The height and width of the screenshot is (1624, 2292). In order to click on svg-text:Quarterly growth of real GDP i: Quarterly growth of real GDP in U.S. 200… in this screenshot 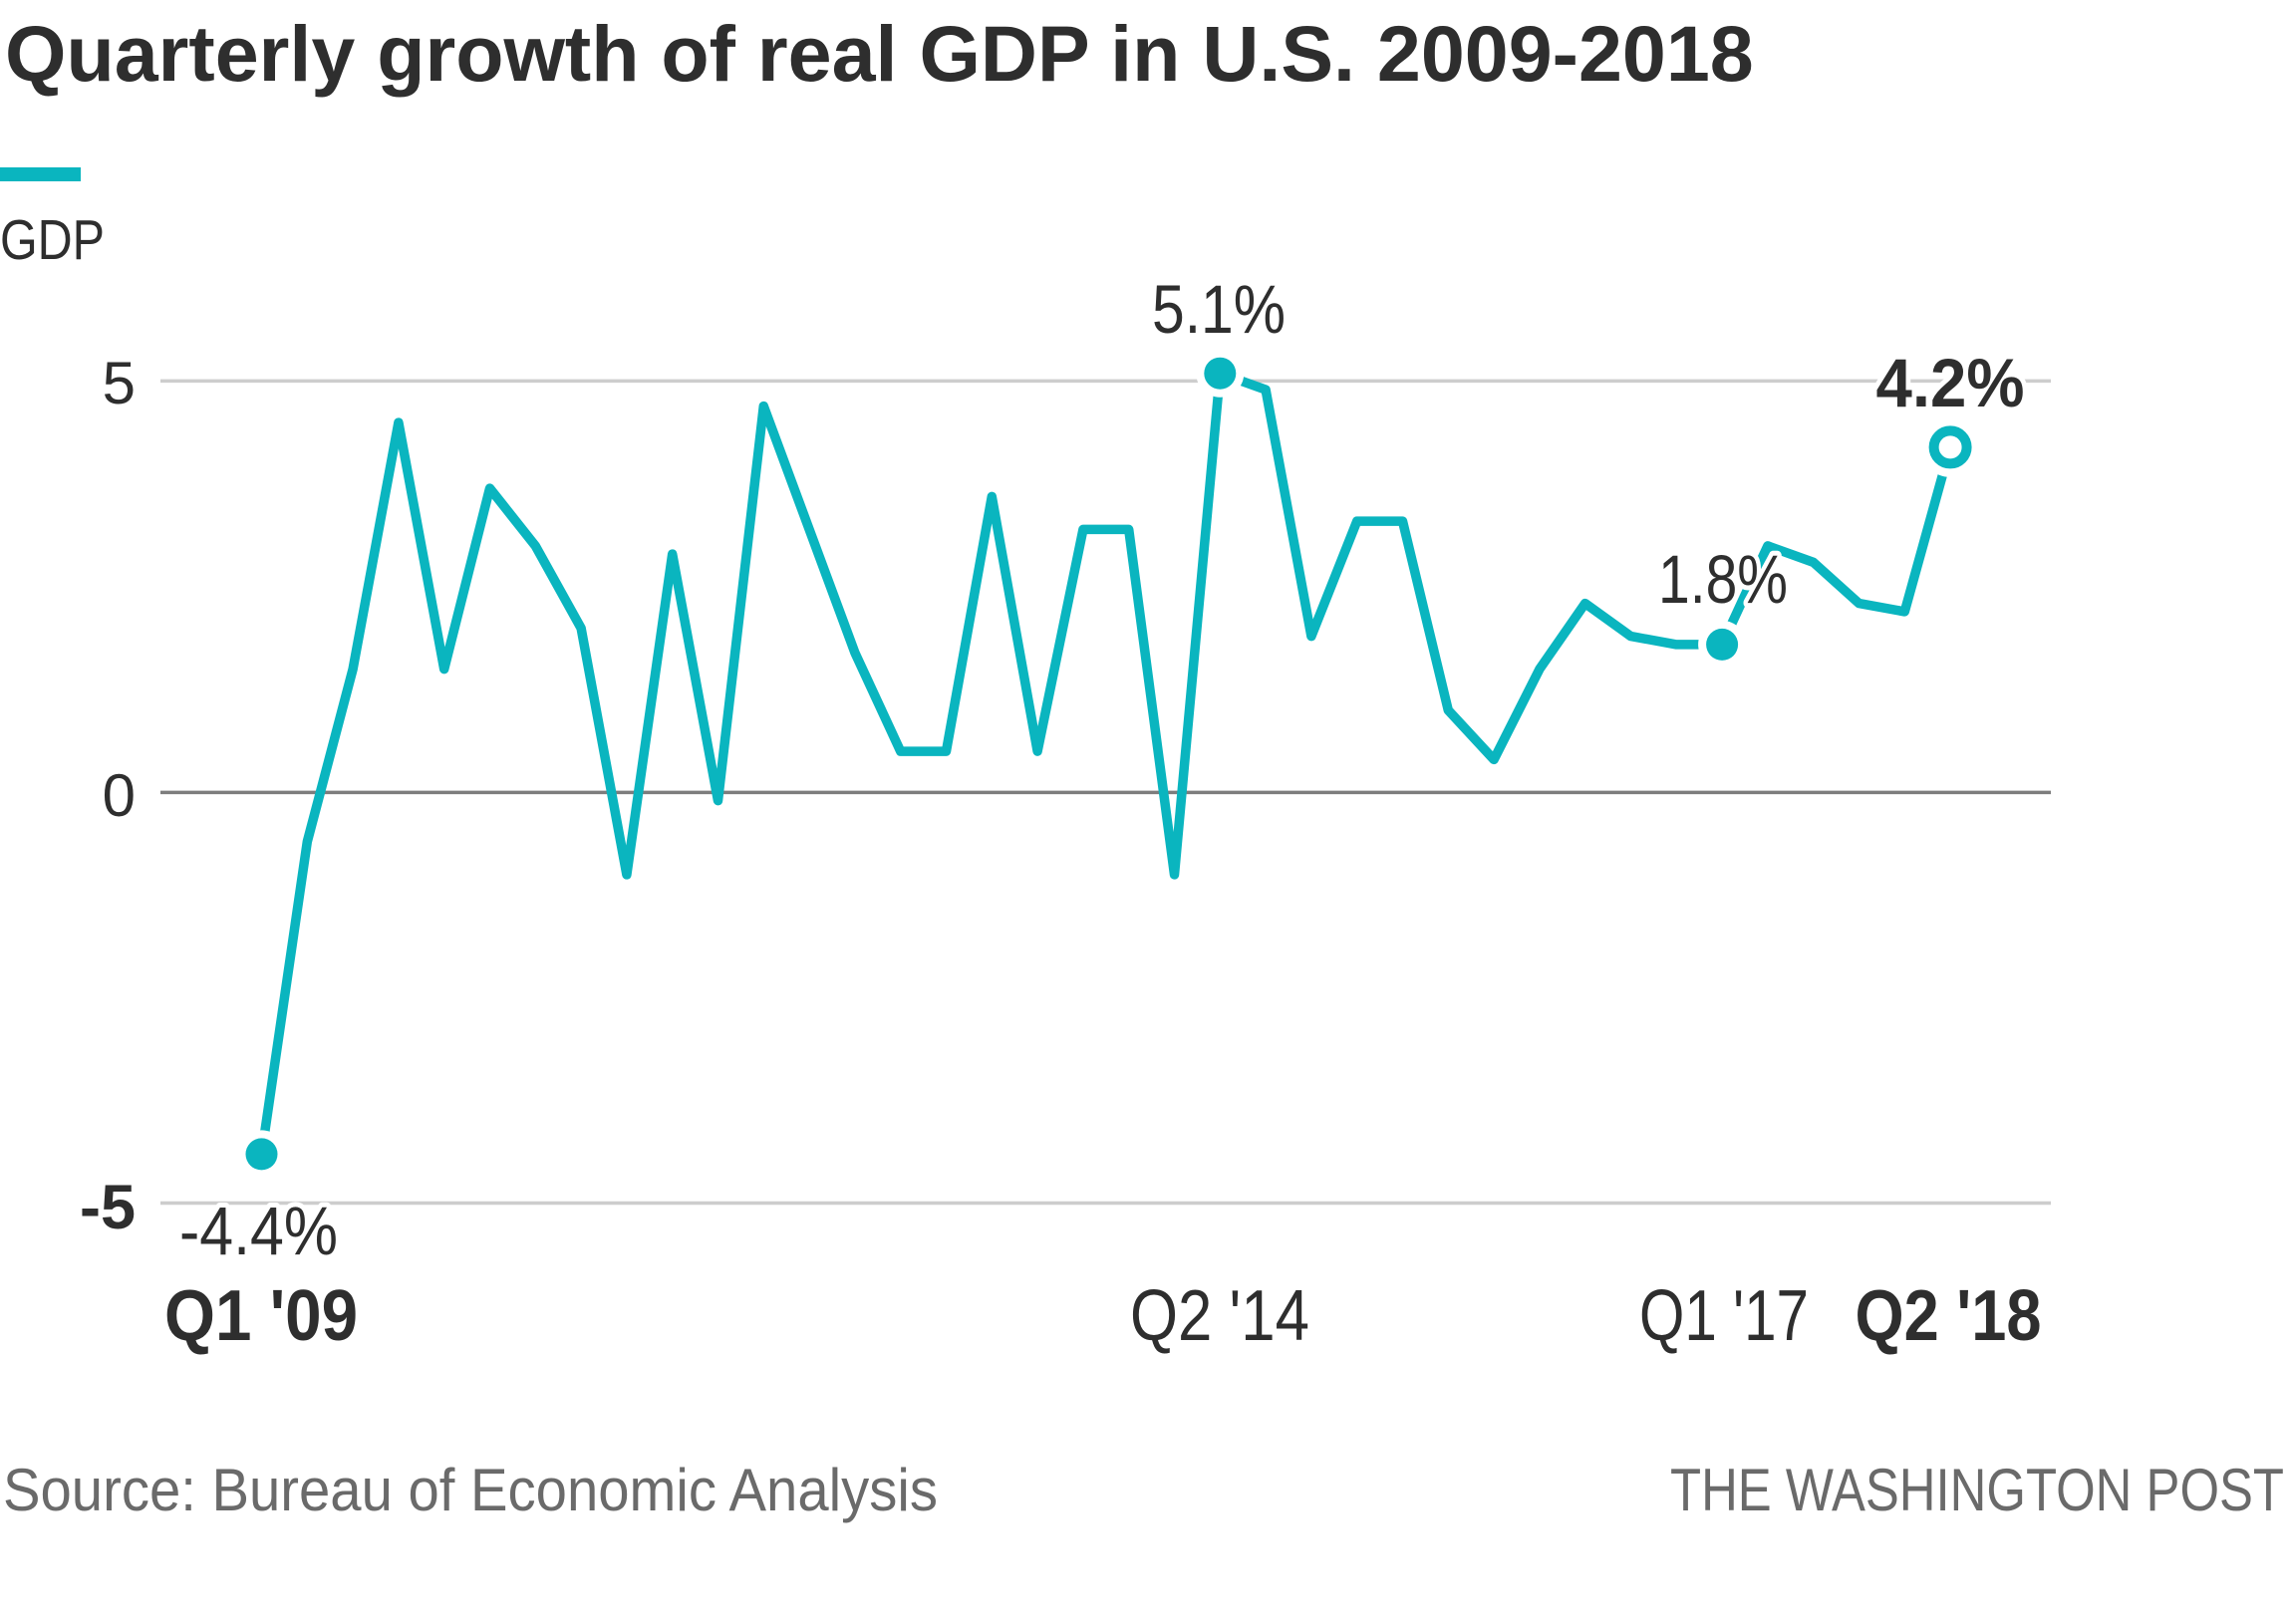, I will do `click(879, 54)`.